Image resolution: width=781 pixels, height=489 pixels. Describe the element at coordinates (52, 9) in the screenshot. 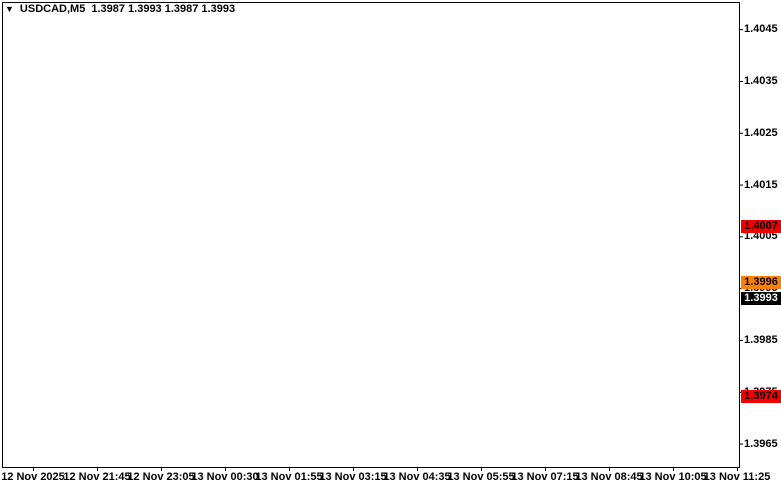

I see `symbol-timeframe-label: USDCAD,M5` at that location.